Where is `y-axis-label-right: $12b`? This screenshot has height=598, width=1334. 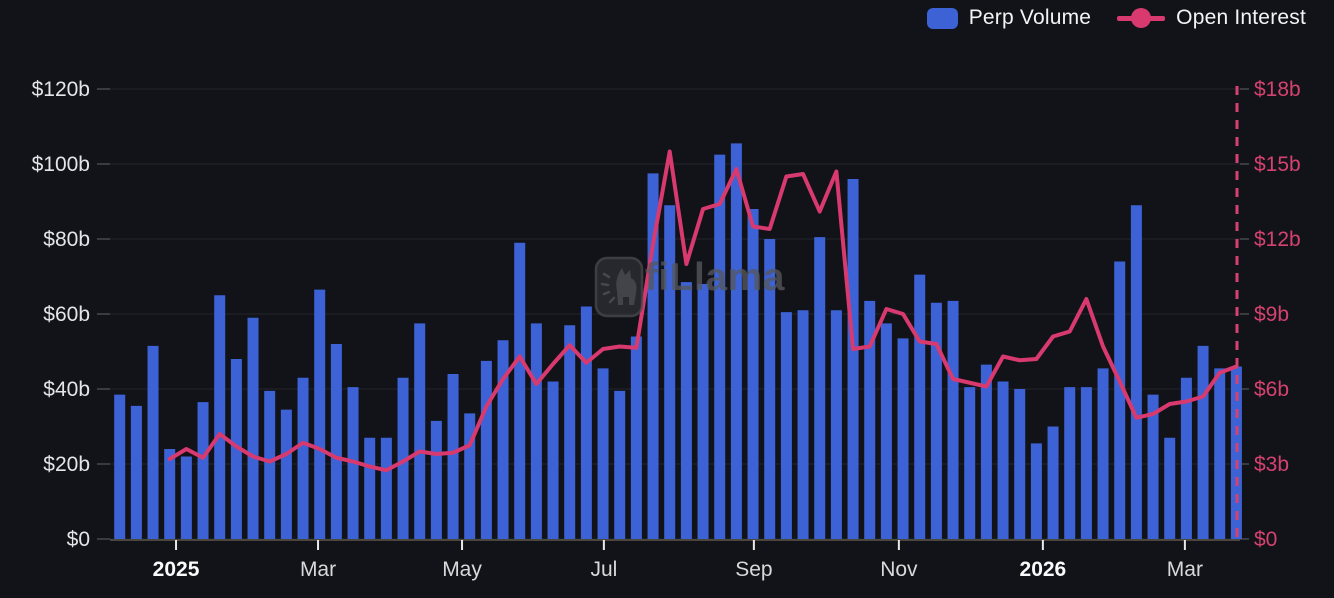
y-axis-label-right: $12b is located at coordinates (1277, 239).